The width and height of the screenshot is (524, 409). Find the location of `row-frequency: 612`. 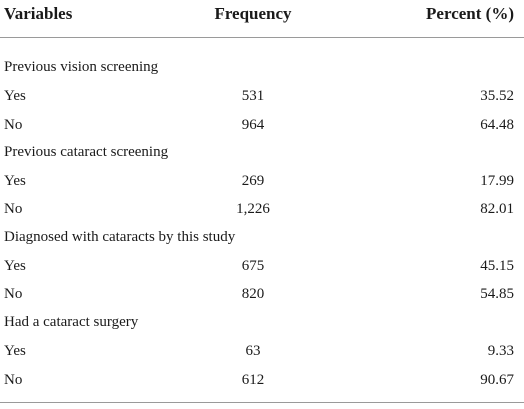

row-frequency: 612 is located at coordinates (253, 380).